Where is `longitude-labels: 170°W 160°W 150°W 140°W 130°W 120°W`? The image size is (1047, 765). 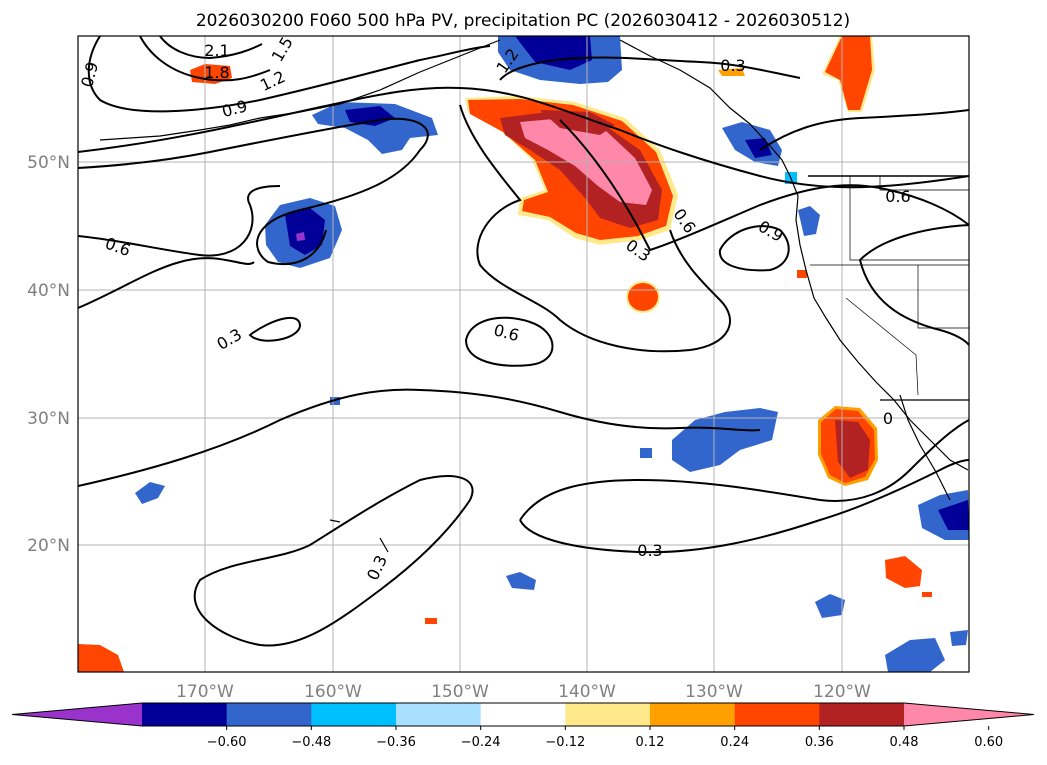
longitude-labels: 170°W 160°W 150°W 140°W 130°W 120°W is located at coordinates (523, 692).